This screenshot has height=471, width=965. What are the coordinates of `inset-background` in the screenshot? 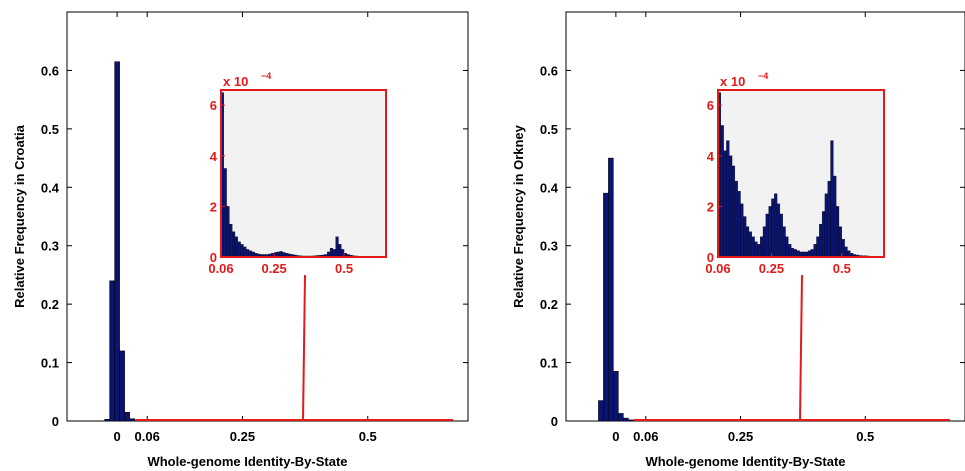 It's located at (303, 173).